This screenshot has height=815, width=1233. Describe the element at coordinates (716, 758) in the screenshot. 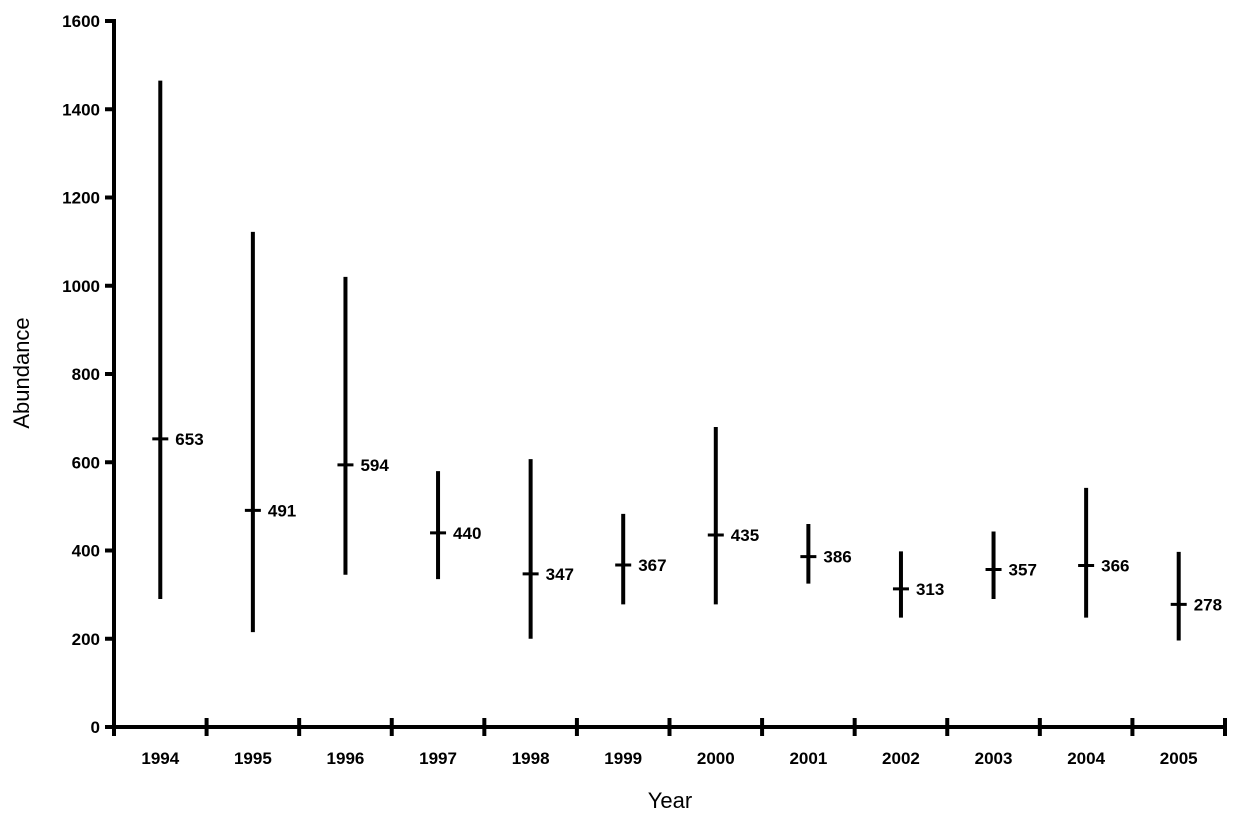

I see `x-tick-label: 2000` at that location.